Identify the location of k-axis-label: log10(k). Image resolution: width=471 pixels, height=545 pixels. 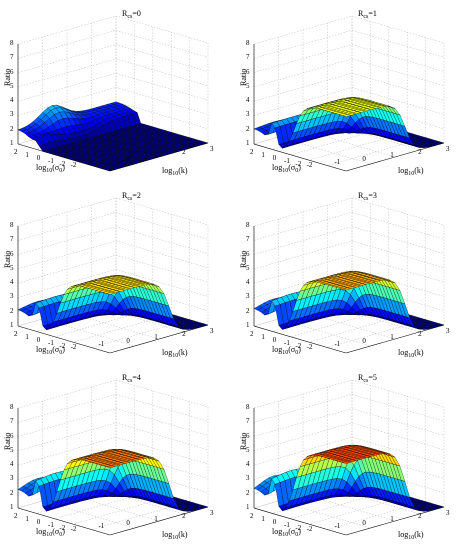
(411, 353).